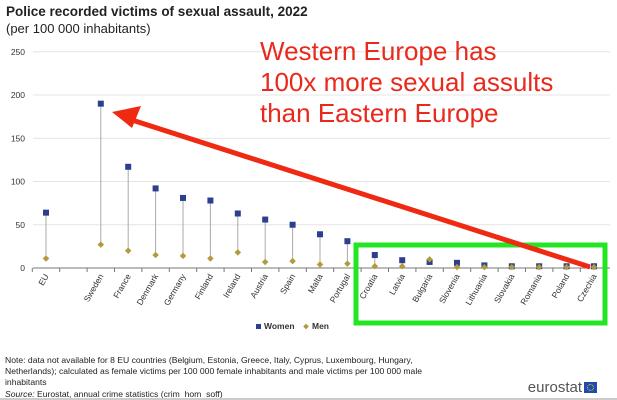 The image size is (617, 400). Describe the element at coordinates (320, 326) in the screenshot. I see `legend-men-label: Men` at that location.